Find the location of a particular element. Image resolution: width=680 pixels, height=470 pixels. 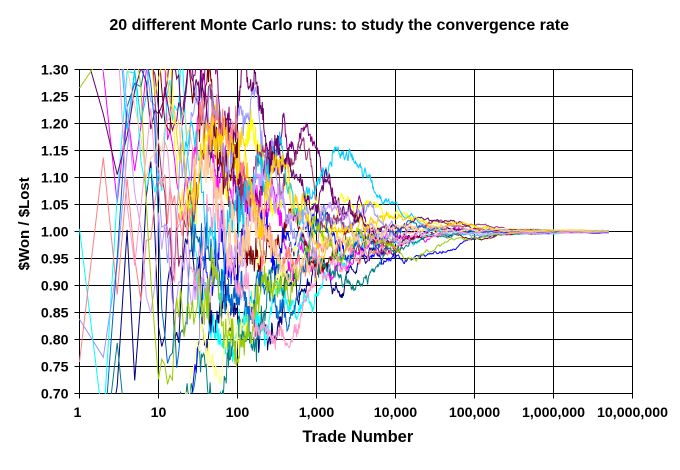

svg-text: 1.10 is located at coordinates (55, 179).